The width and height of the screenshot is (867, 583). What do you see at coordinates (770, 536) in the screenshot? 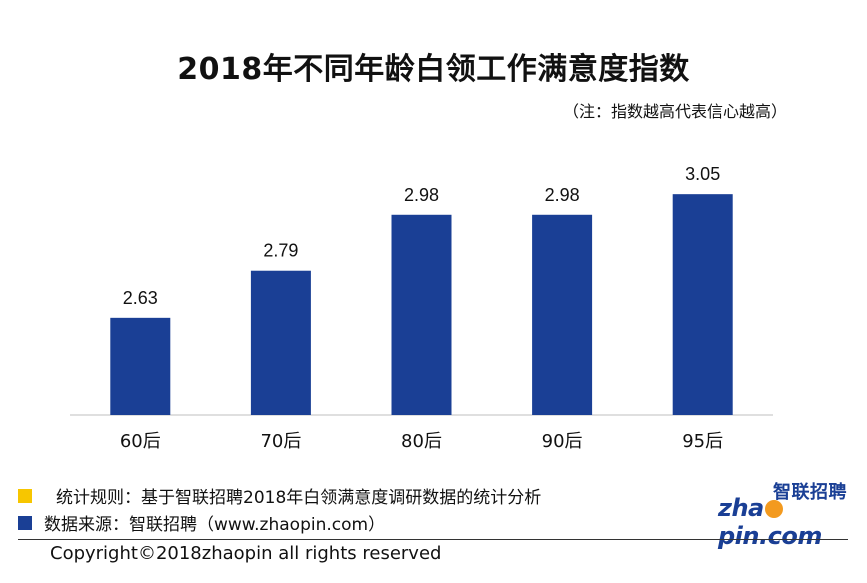
I see `logo-en-suffix: pin.com` at bounding box center [770, 536].